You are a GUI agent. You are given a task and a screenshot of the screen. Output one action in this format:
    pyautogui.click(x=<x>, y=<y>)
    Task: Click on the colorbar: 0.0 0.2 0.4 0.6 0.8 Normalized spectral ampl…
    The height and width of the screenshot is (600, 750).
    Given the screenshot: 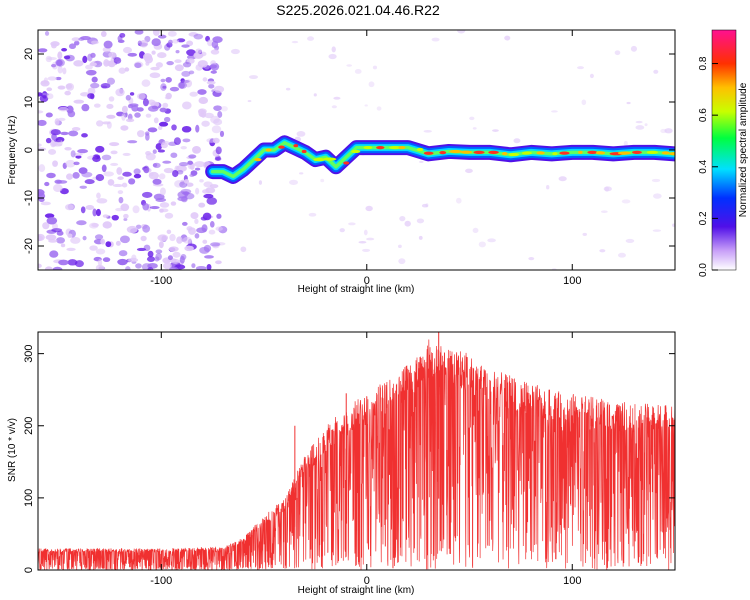 What is the action you would take?
    pyautogui.click(x=723, y=153)
    